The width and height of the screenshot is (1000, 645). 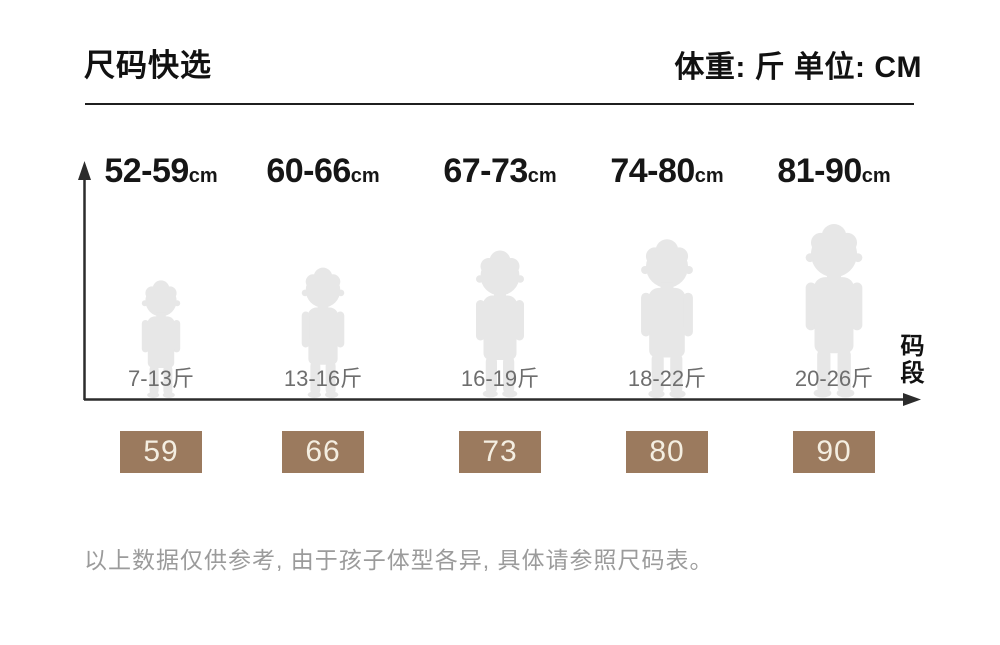 What do you see at coordinates (485, 171) in the screenshot?
I see `height-range-value: 67-73` at bounding box center [485, 171].